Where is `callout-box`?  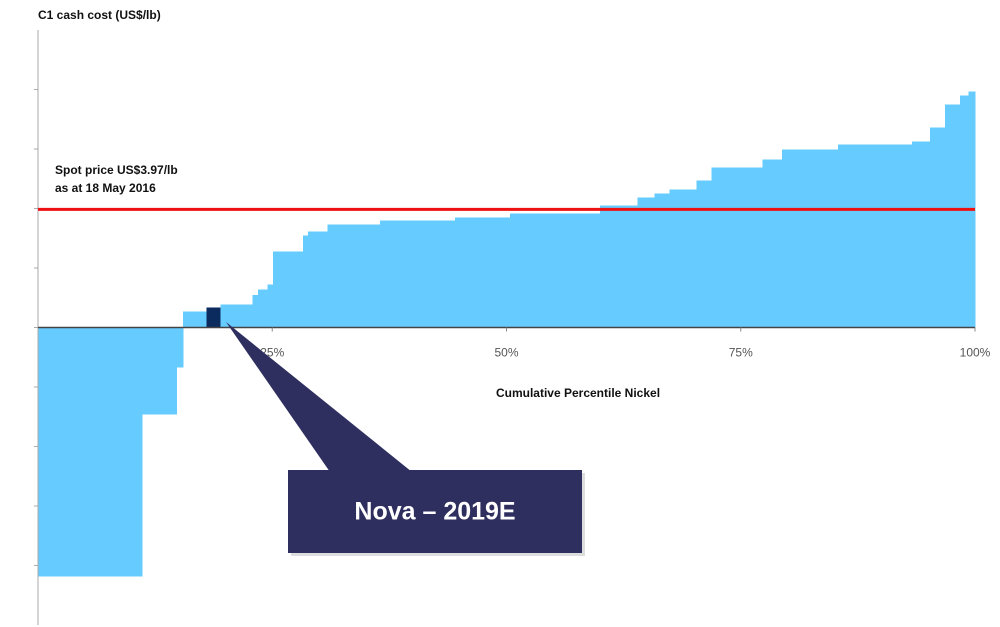 callout-box is located at coordinates (435, 511).